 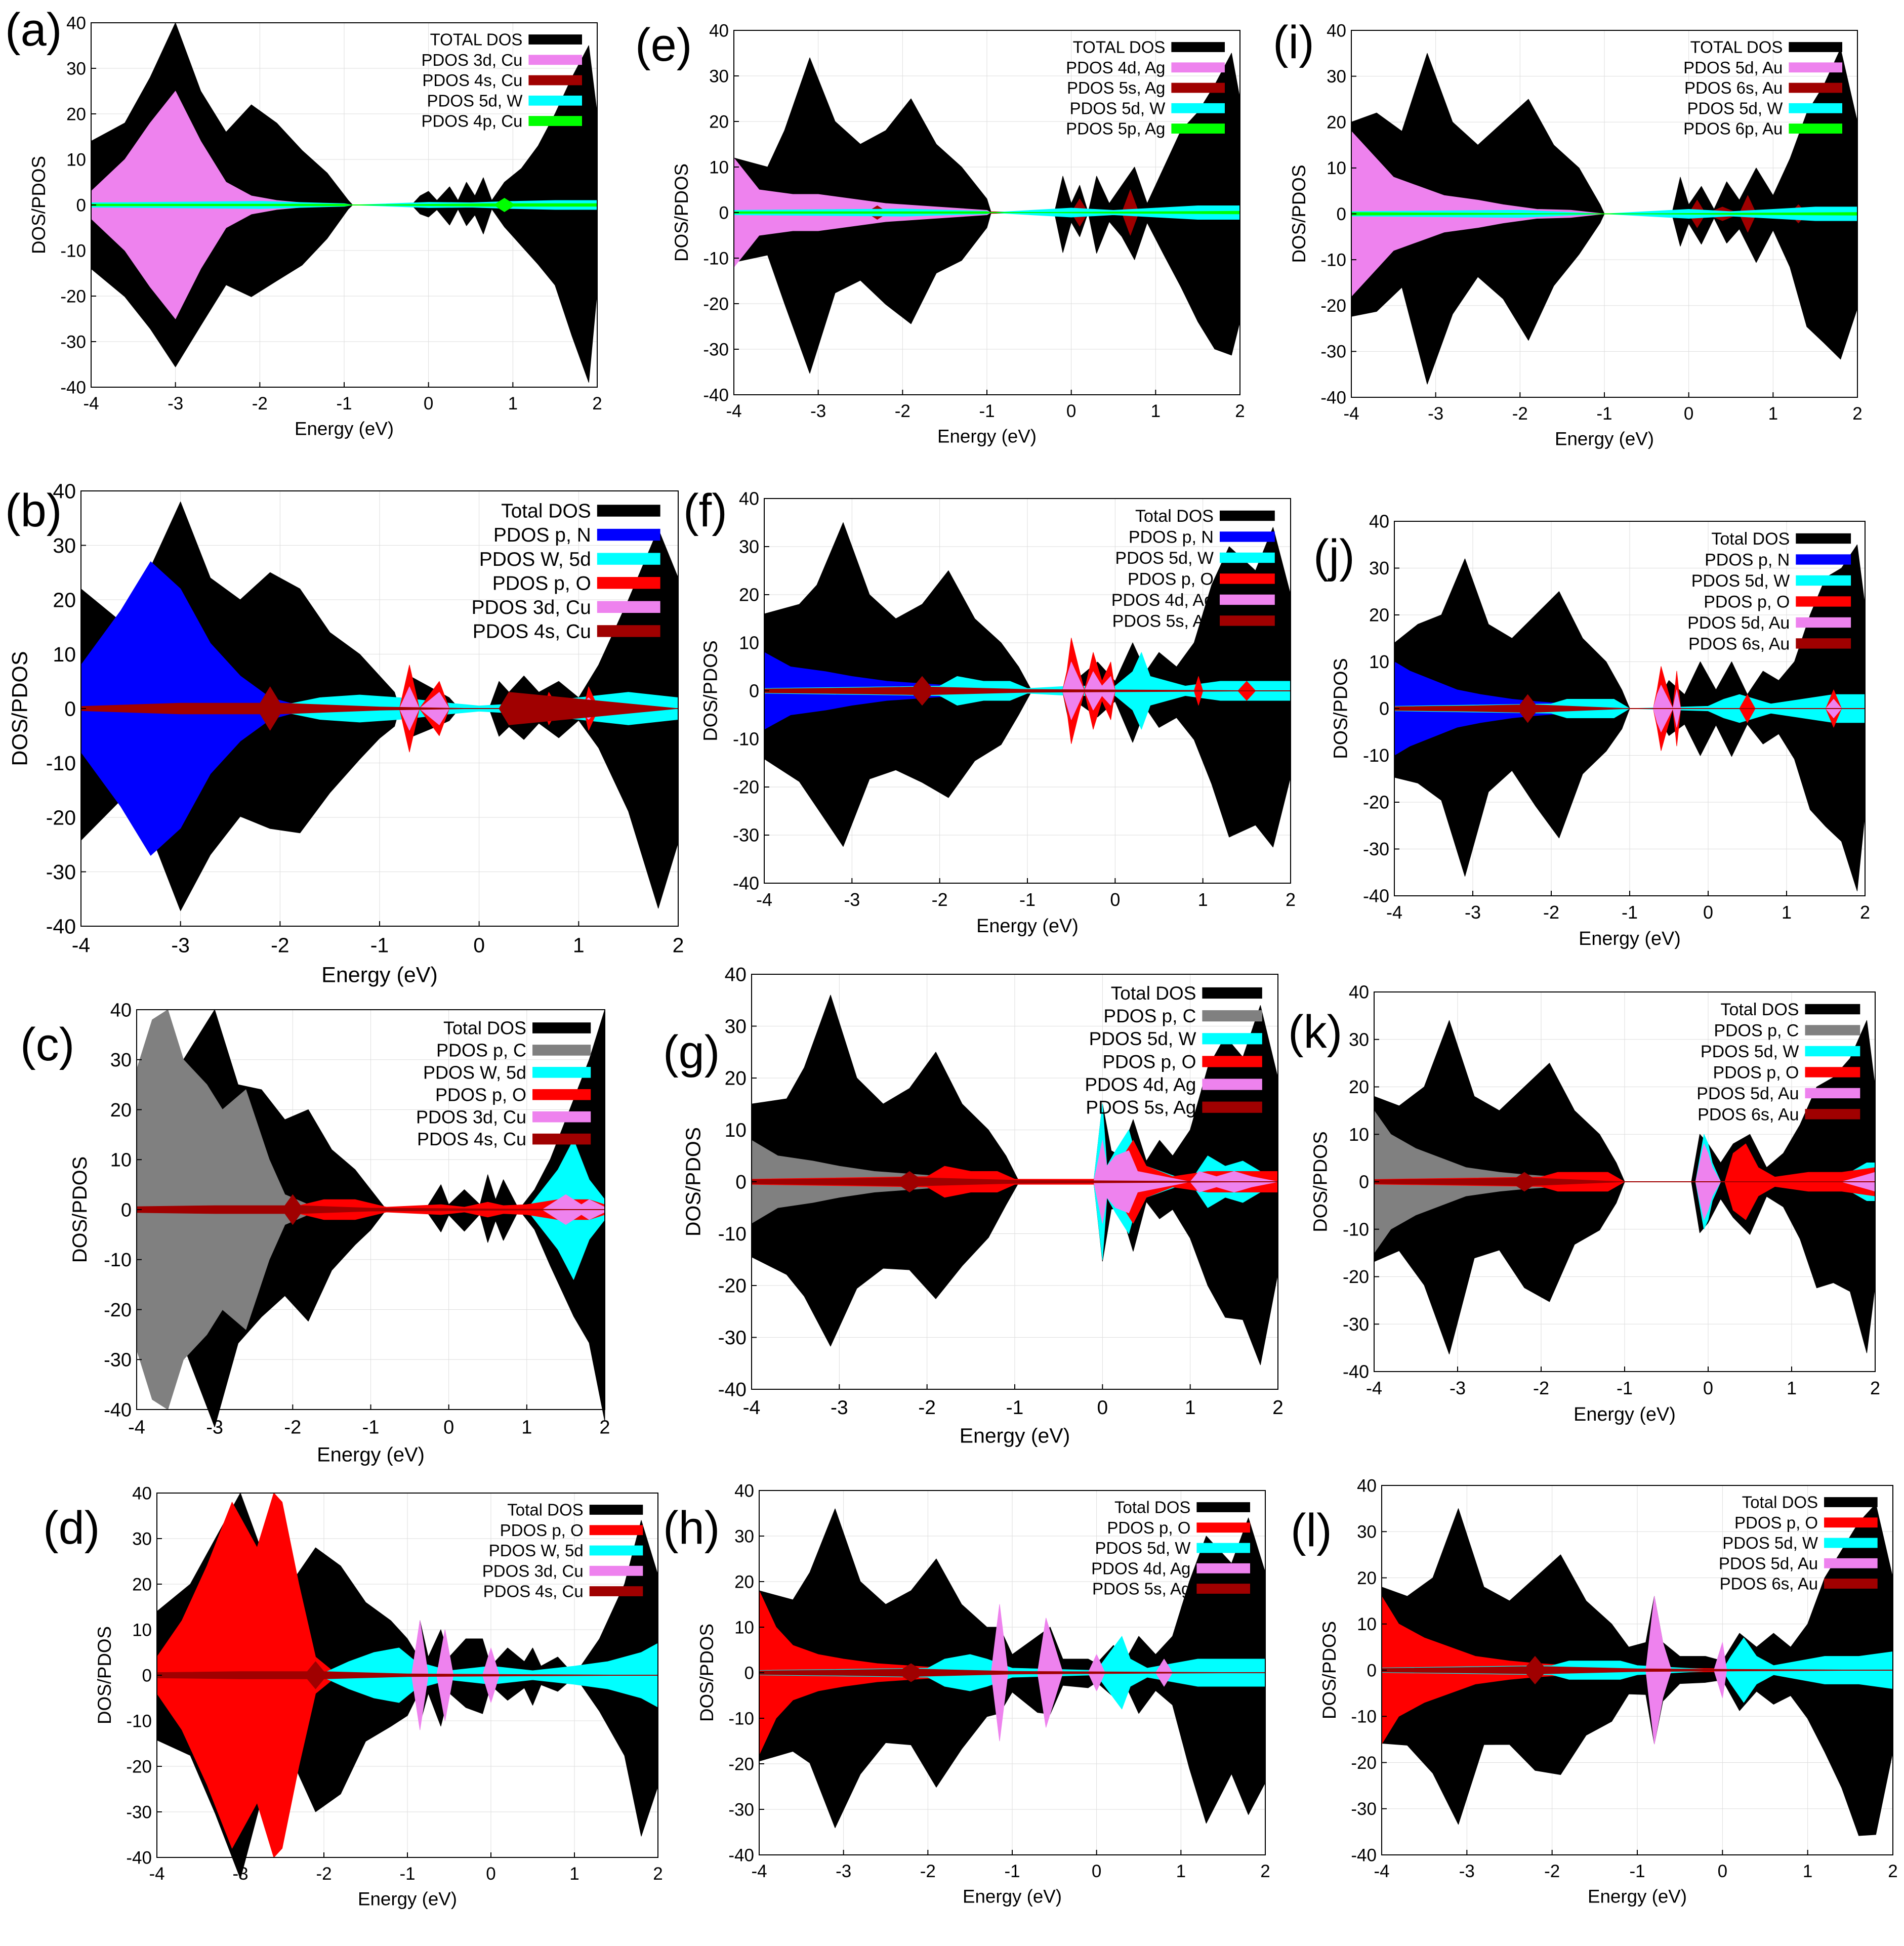 What do you see at coordinates (1293, 42) in the screenshot?
I see `panel-label: (i)` at bounding box center [1293, 42].